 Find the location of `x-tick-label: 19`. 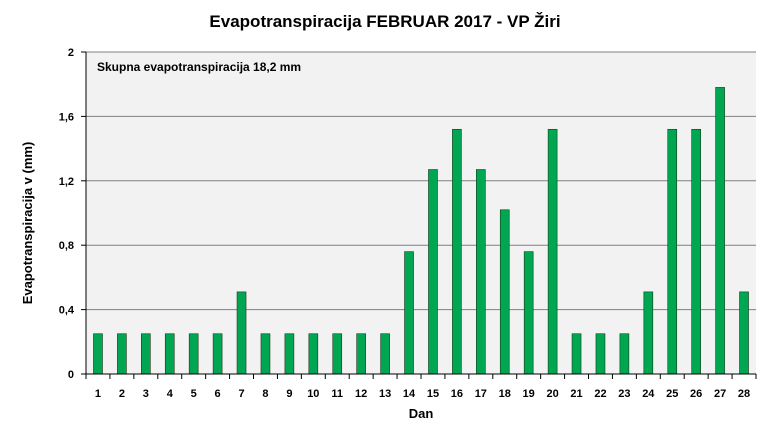

x-tick-label: 19 is located at coordinates (529, 394).